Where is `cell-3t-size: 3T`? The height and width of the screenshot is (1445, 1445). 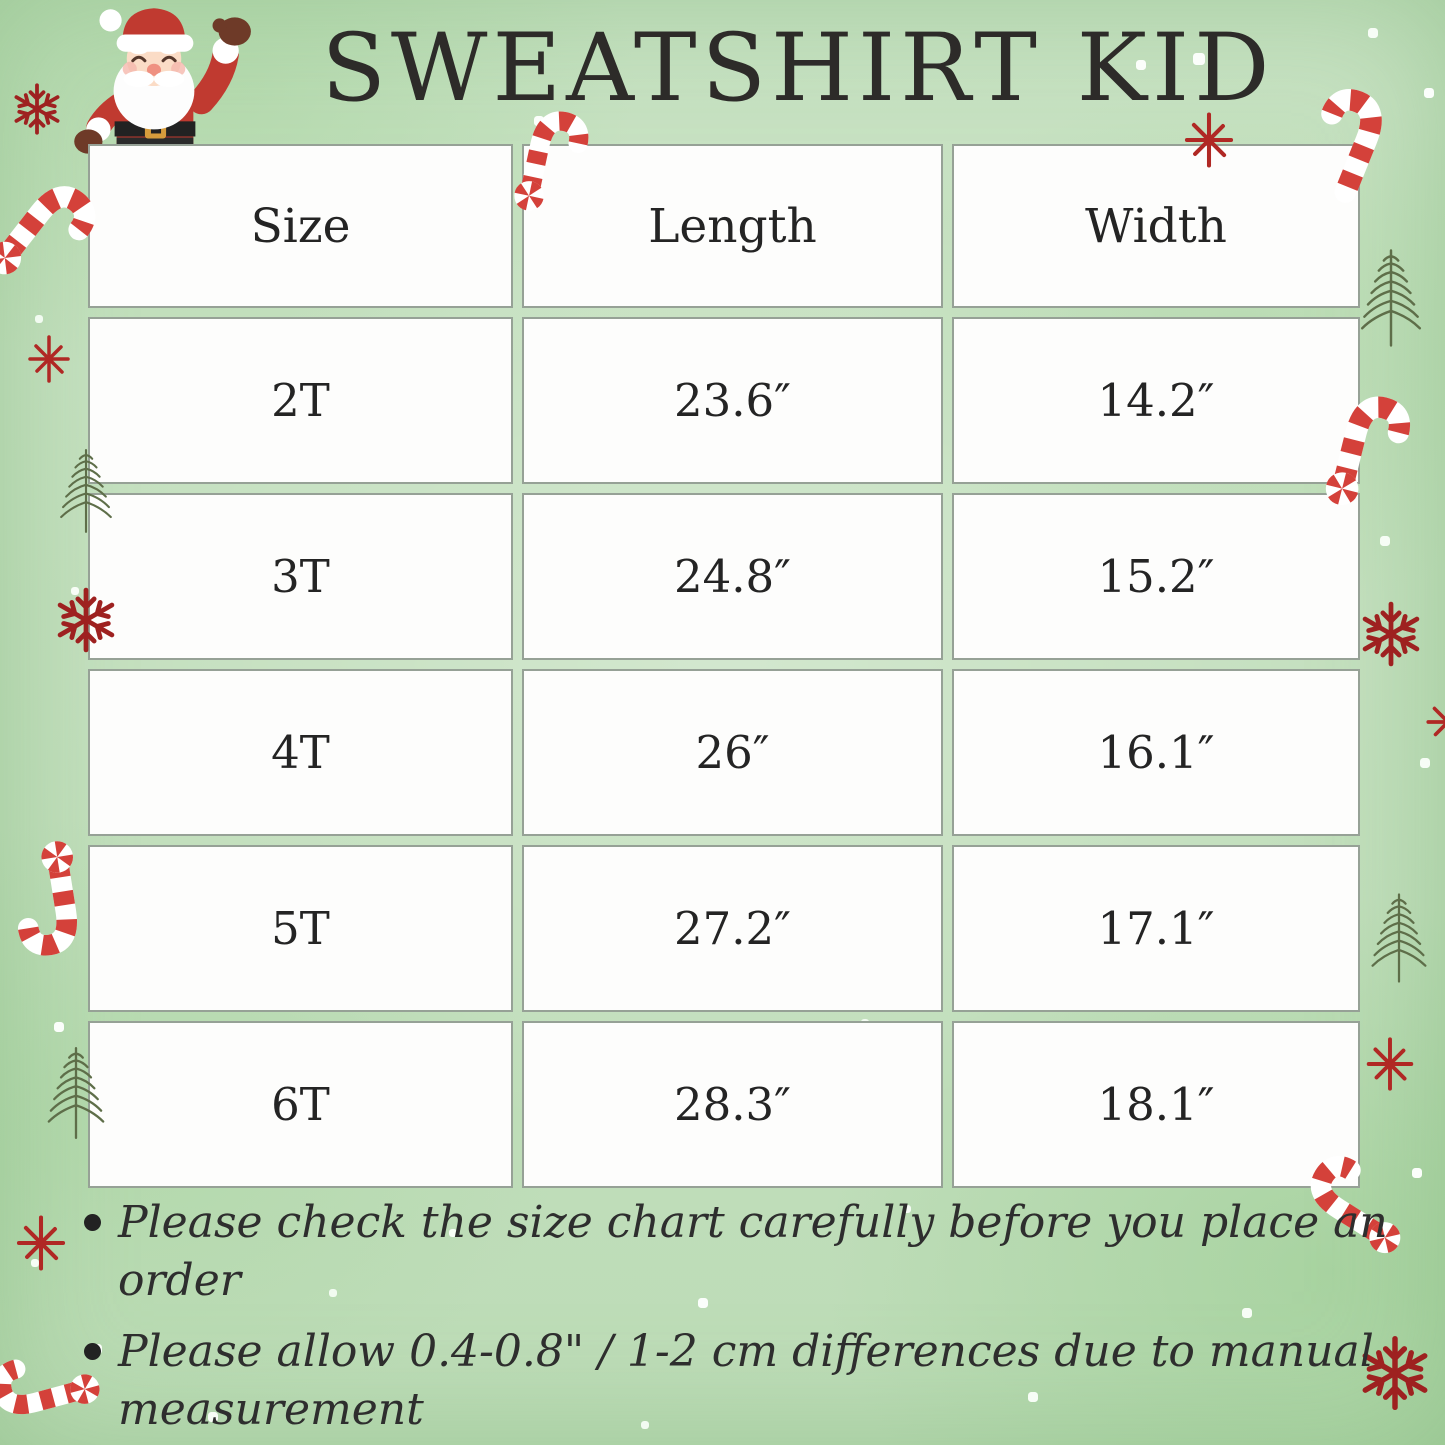
cell-3t-size: 3T is located at coordinates (300, 576).